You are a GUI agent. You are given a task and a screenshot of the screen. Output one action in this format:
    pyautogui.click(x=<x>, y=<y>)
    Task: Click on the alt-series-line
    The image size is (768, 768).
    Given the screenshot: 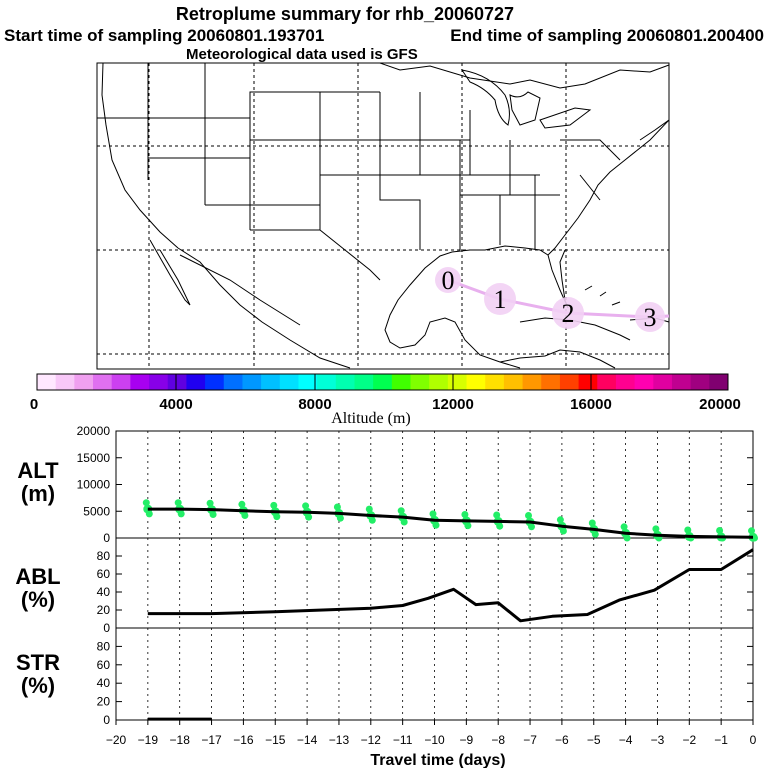 What is the action you would take?
    pyautogui.click(x=450, y=523)
    